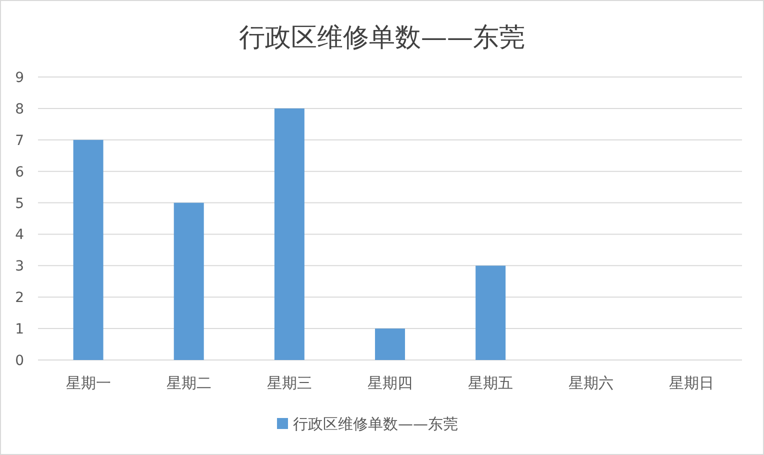 Image resolution: width=764 pixels, height=455 pixels. I want to click on x-tick-label: 星期五, so click(491, 383).